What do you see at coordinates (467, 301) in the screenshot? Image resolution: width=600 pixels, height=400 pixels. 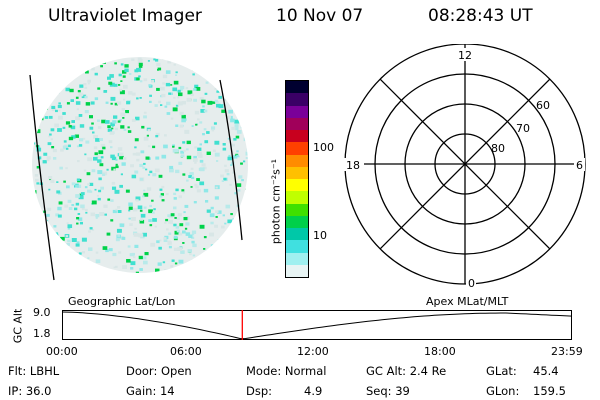 I see `apex-caption: Apex MLat/MLT` at bounding box center [467, 301].